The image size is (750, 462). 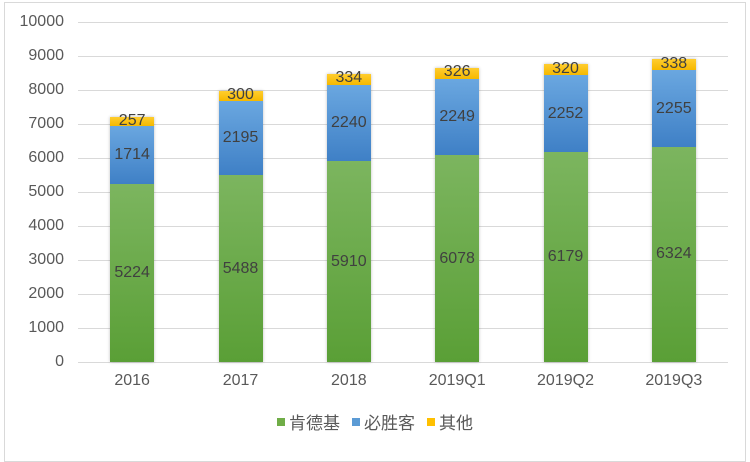 I want to click on legend-item: 必胜客, so click(x=383, y=421).